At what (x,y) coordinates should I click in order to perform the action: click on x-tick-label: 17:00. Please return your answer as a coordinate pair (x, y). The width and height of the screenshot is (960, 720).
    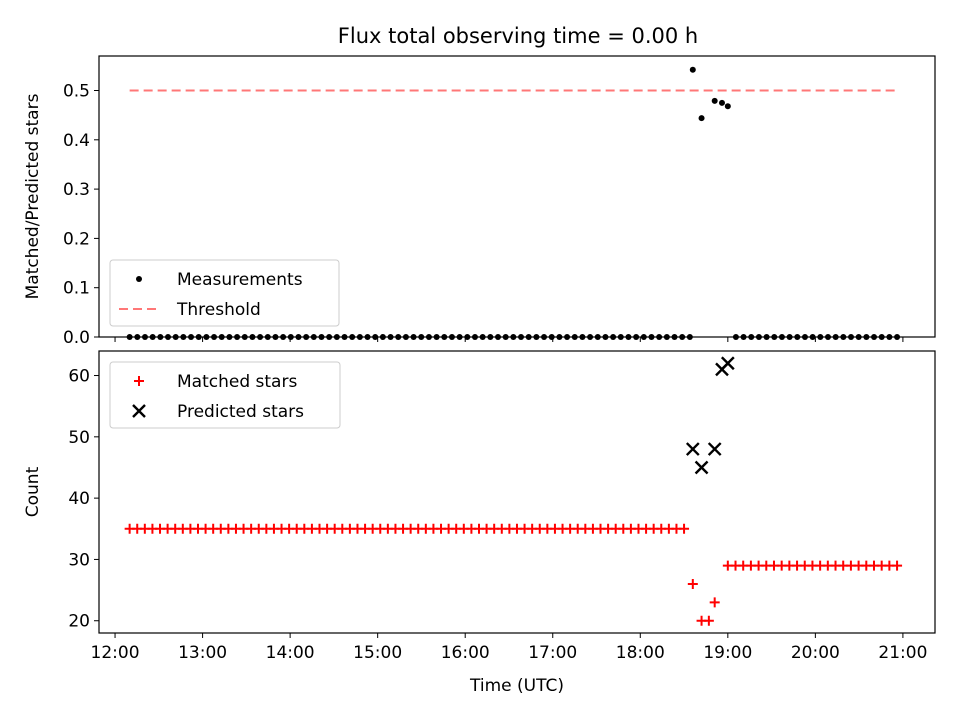
    Looking at the image, I should click on (552, 653).